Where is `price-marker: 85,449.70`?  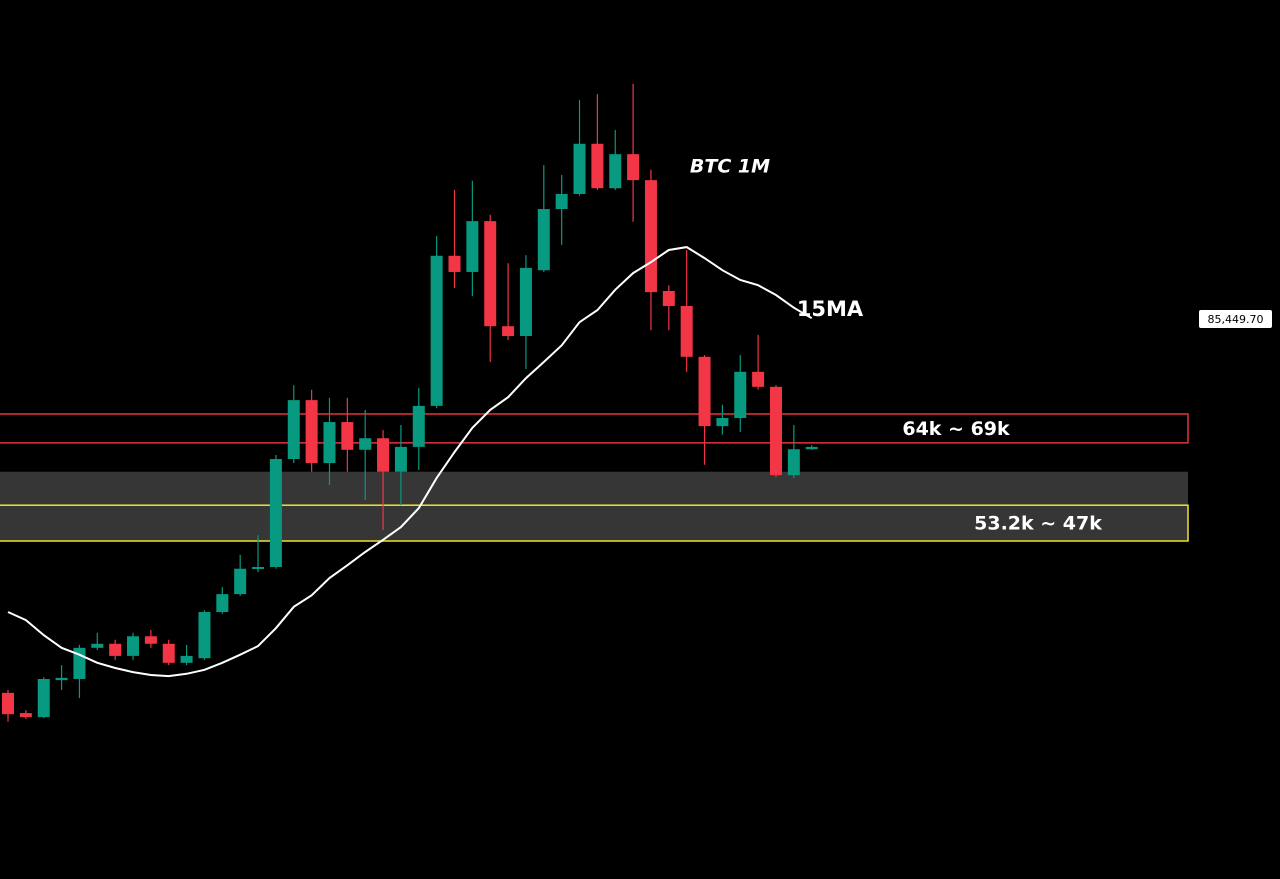 price-marker: 85,449.70 is located at coordinates (1235, 319).